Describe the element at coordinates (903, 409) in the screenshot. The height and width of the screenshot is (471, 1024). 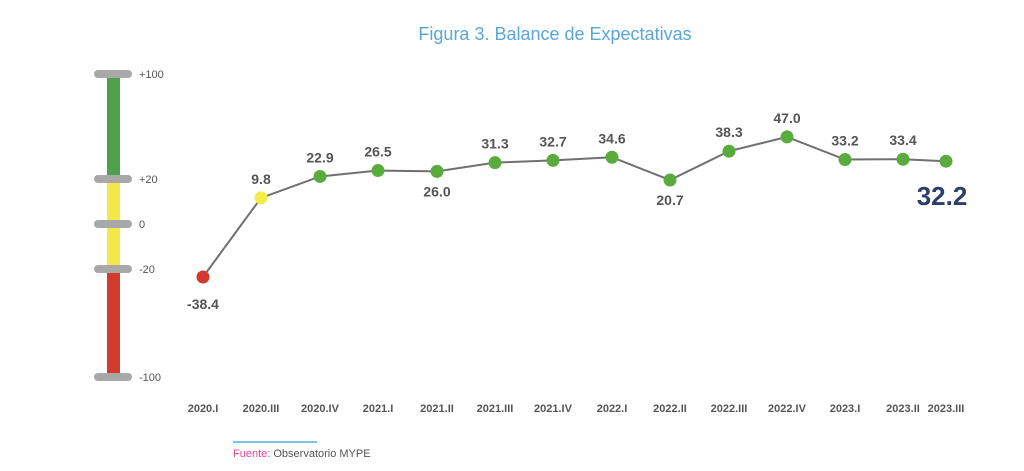
I see `x-tick-label: 2023.II` at that location.